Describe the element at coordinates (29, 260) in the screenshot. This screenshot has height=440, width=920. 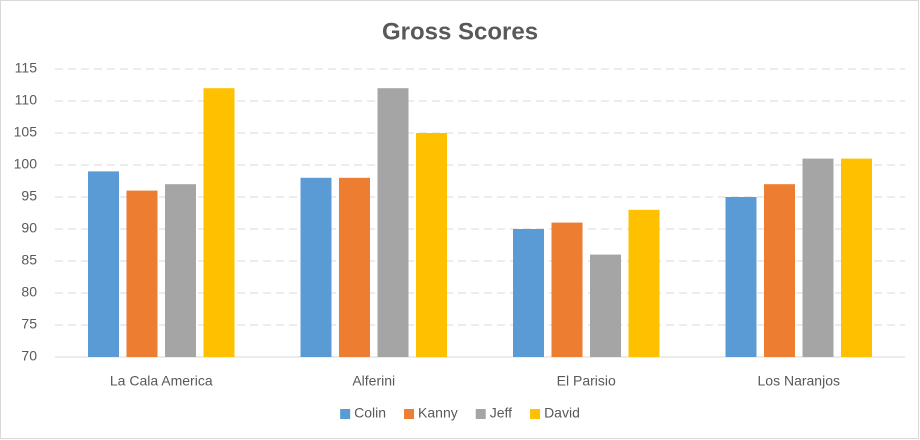
I see `y-tick-label: 85` at that location.